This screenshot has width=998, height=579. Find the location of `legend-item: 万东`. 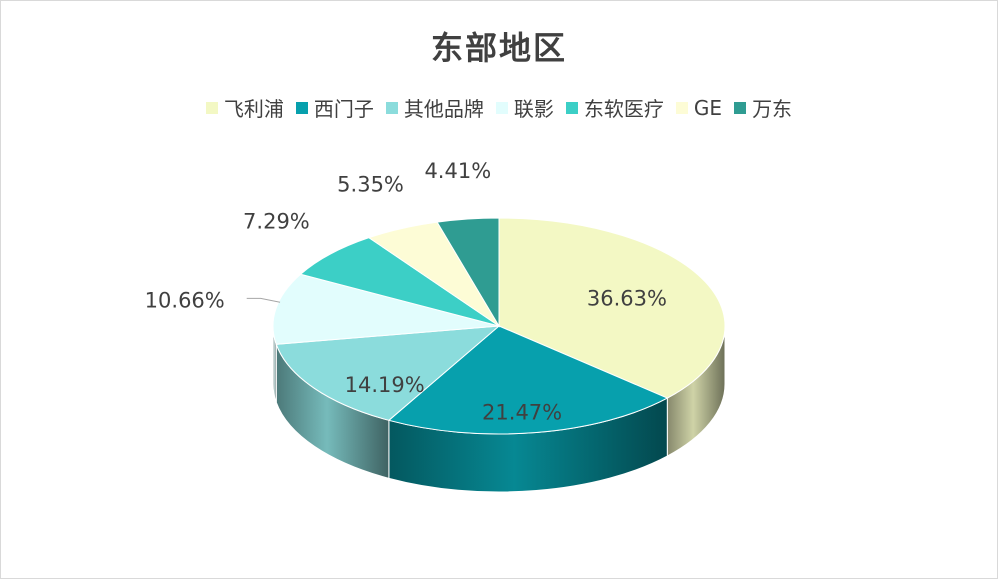

legend-item: 万东 is located at coordinates (763, 107).